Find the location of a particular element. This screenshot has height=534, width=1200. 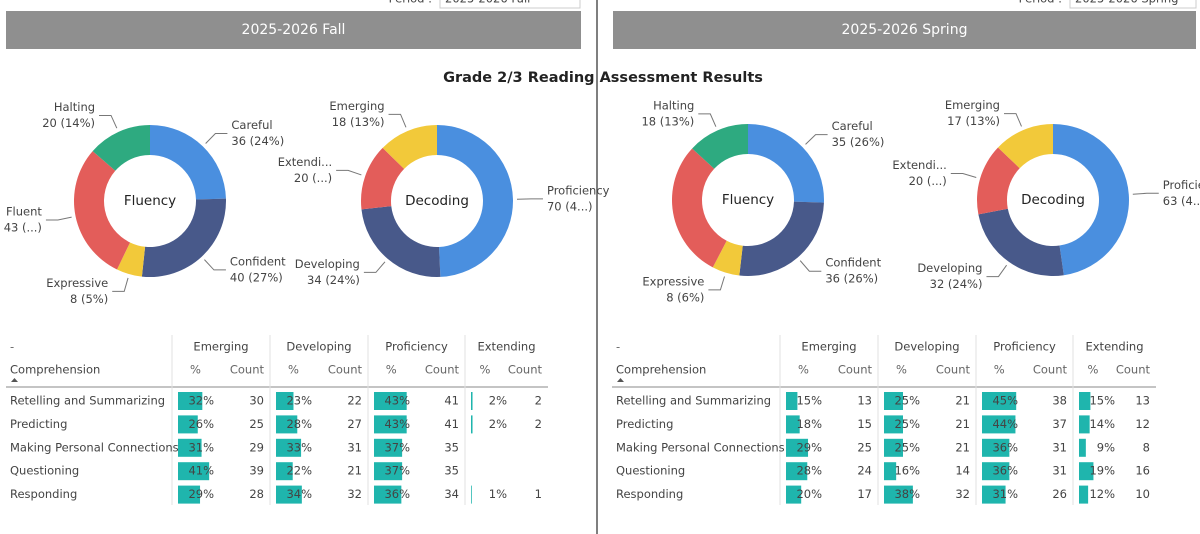

count: 41 is located at coordinates (451, 401).